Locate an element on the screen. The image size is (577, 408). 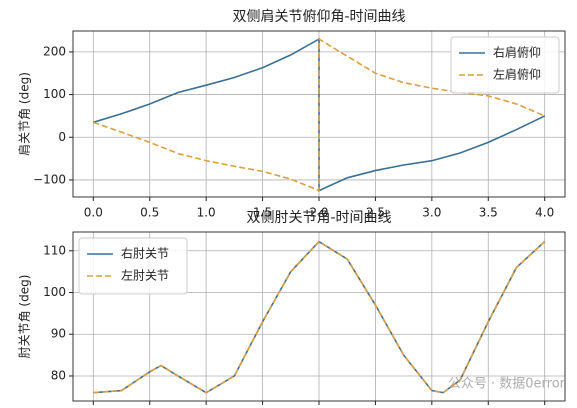
y-axis-label: 肘关节角 (deg) is located at coordinates (24, 317).